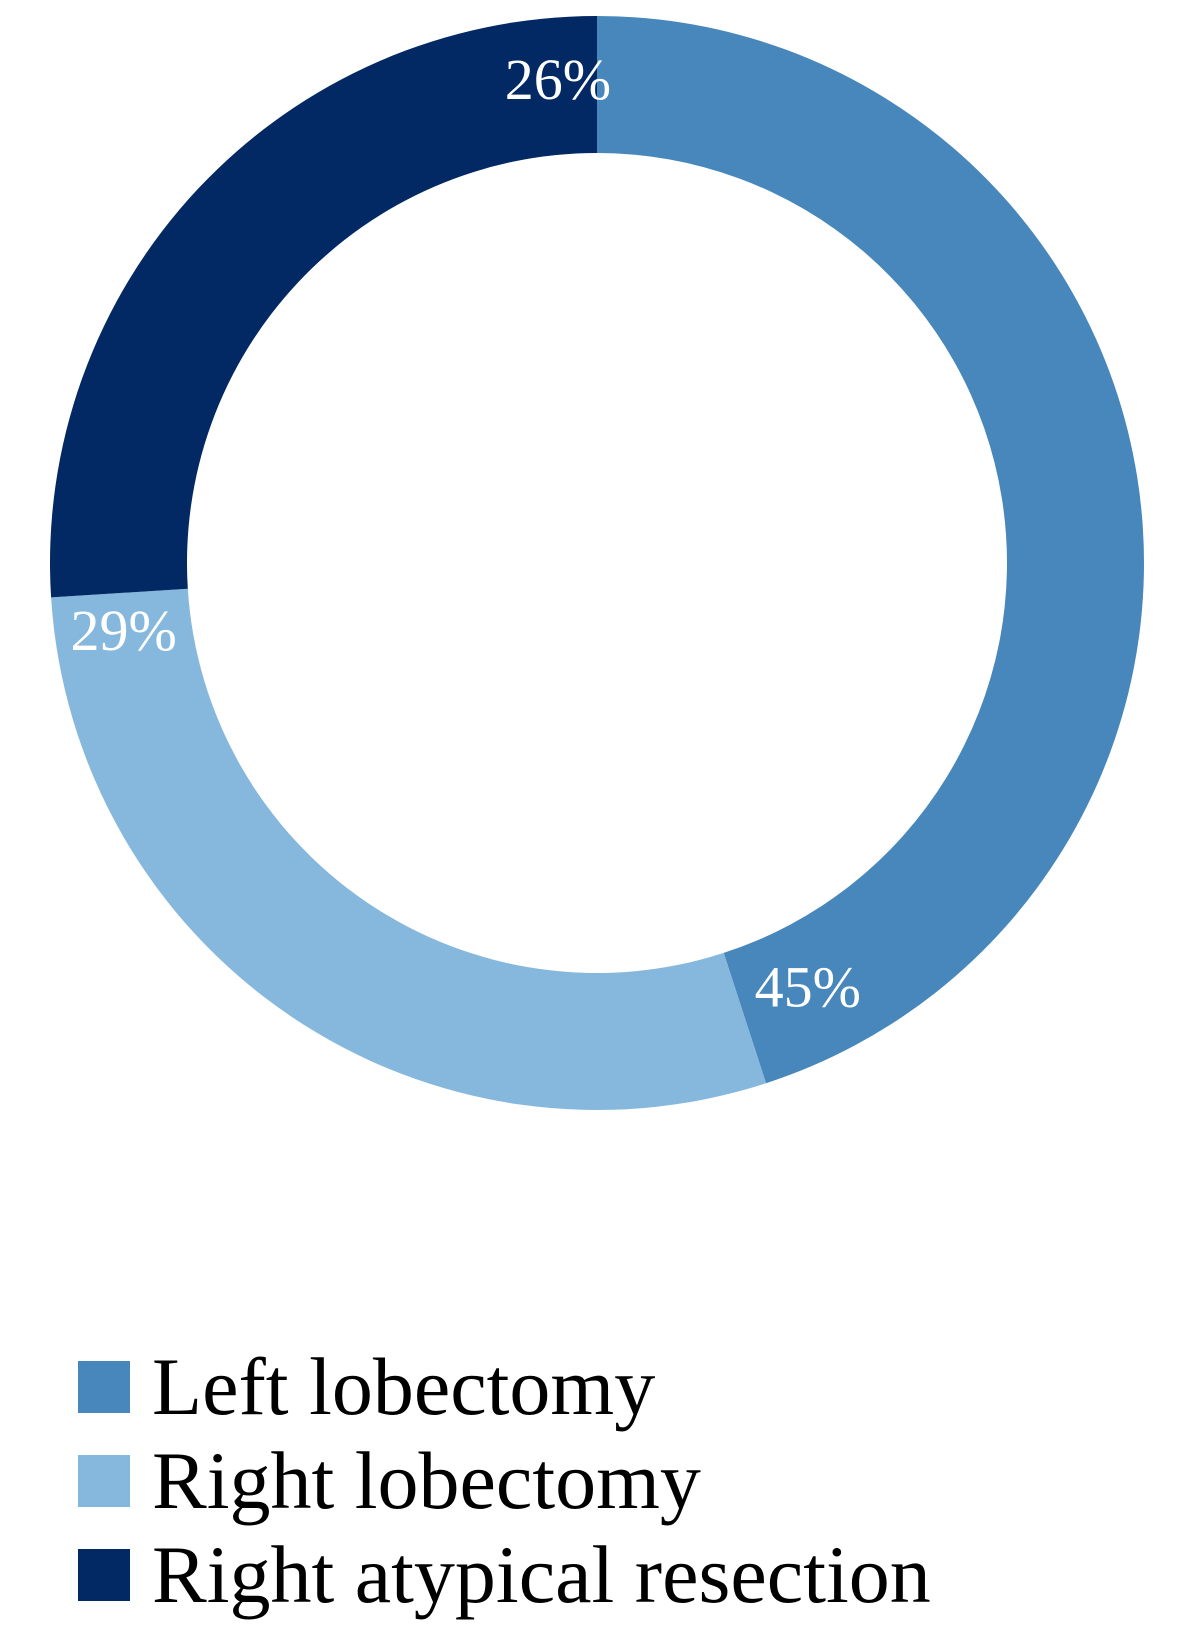  Describe the element at coordinates (808, 986) in the screenshot. I see `data-label: 45%` at that location.